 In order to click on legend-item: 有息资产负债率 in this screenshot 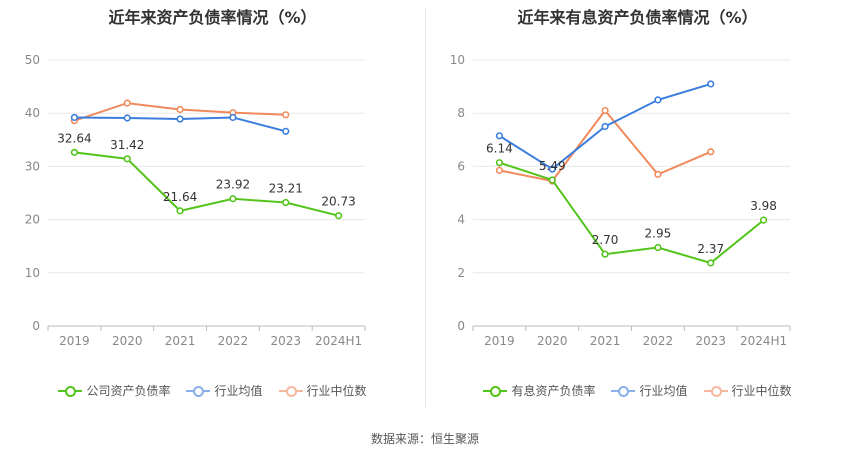, I will do `click(539, 390)`.